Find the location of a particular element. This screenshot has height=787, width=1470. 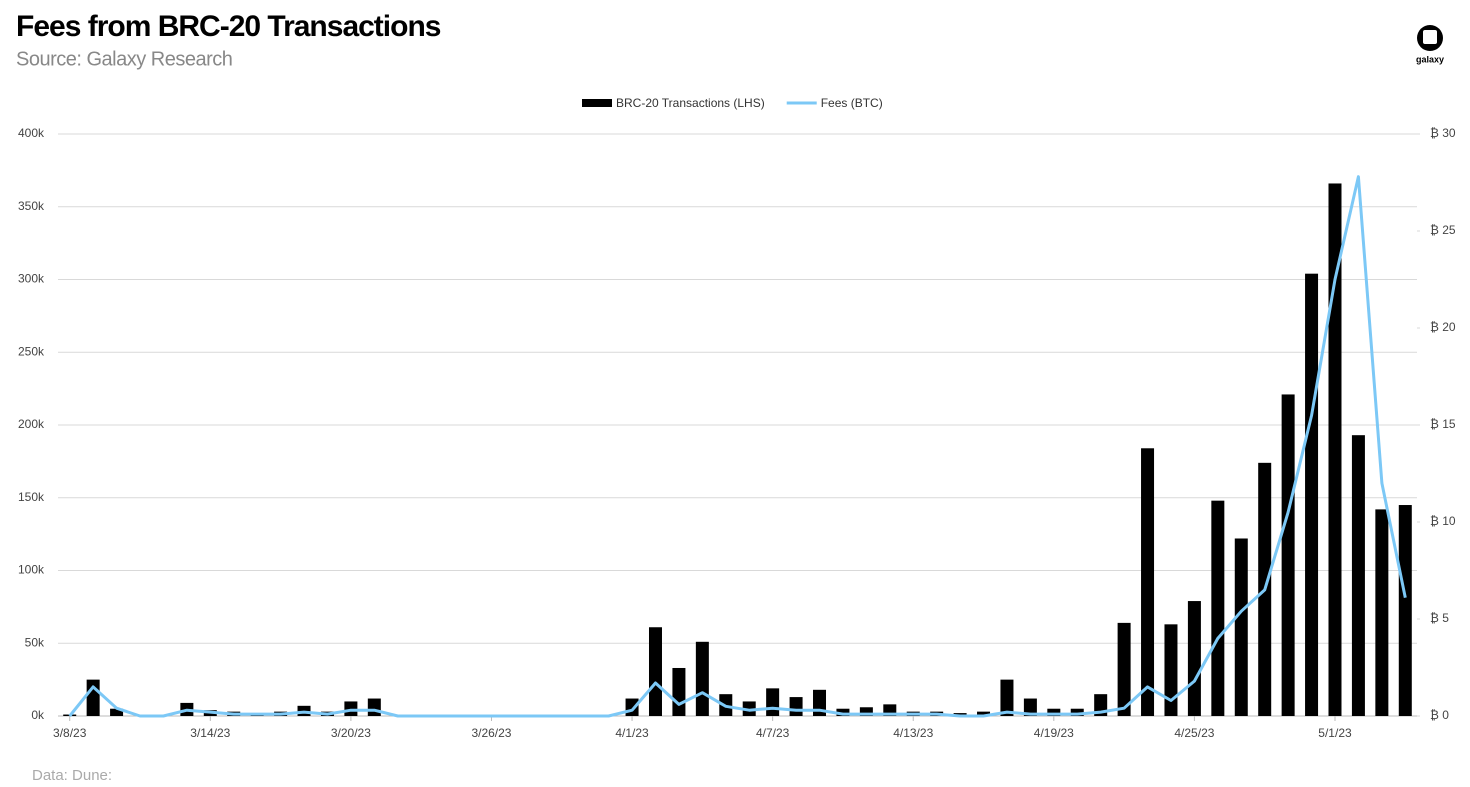

y-tick-label: 200k is located at coordinates (31, 424).